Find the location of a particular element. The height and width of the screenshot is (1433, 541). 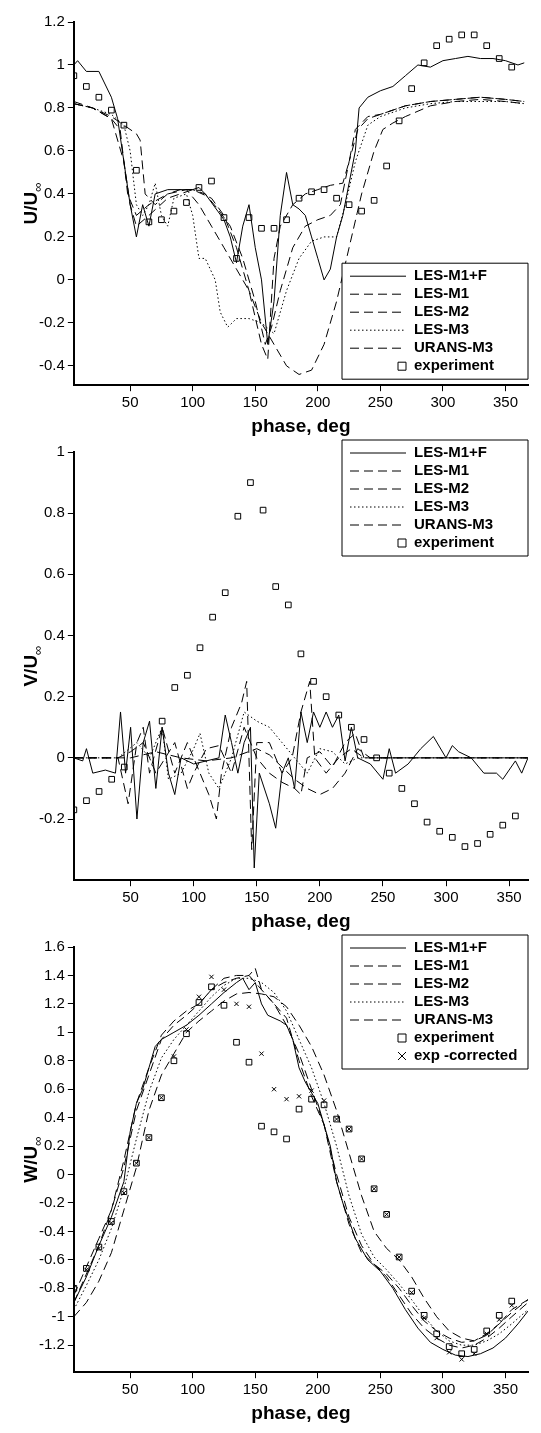

legend-label: exp -corrected is located at coordinates (466, 1055).